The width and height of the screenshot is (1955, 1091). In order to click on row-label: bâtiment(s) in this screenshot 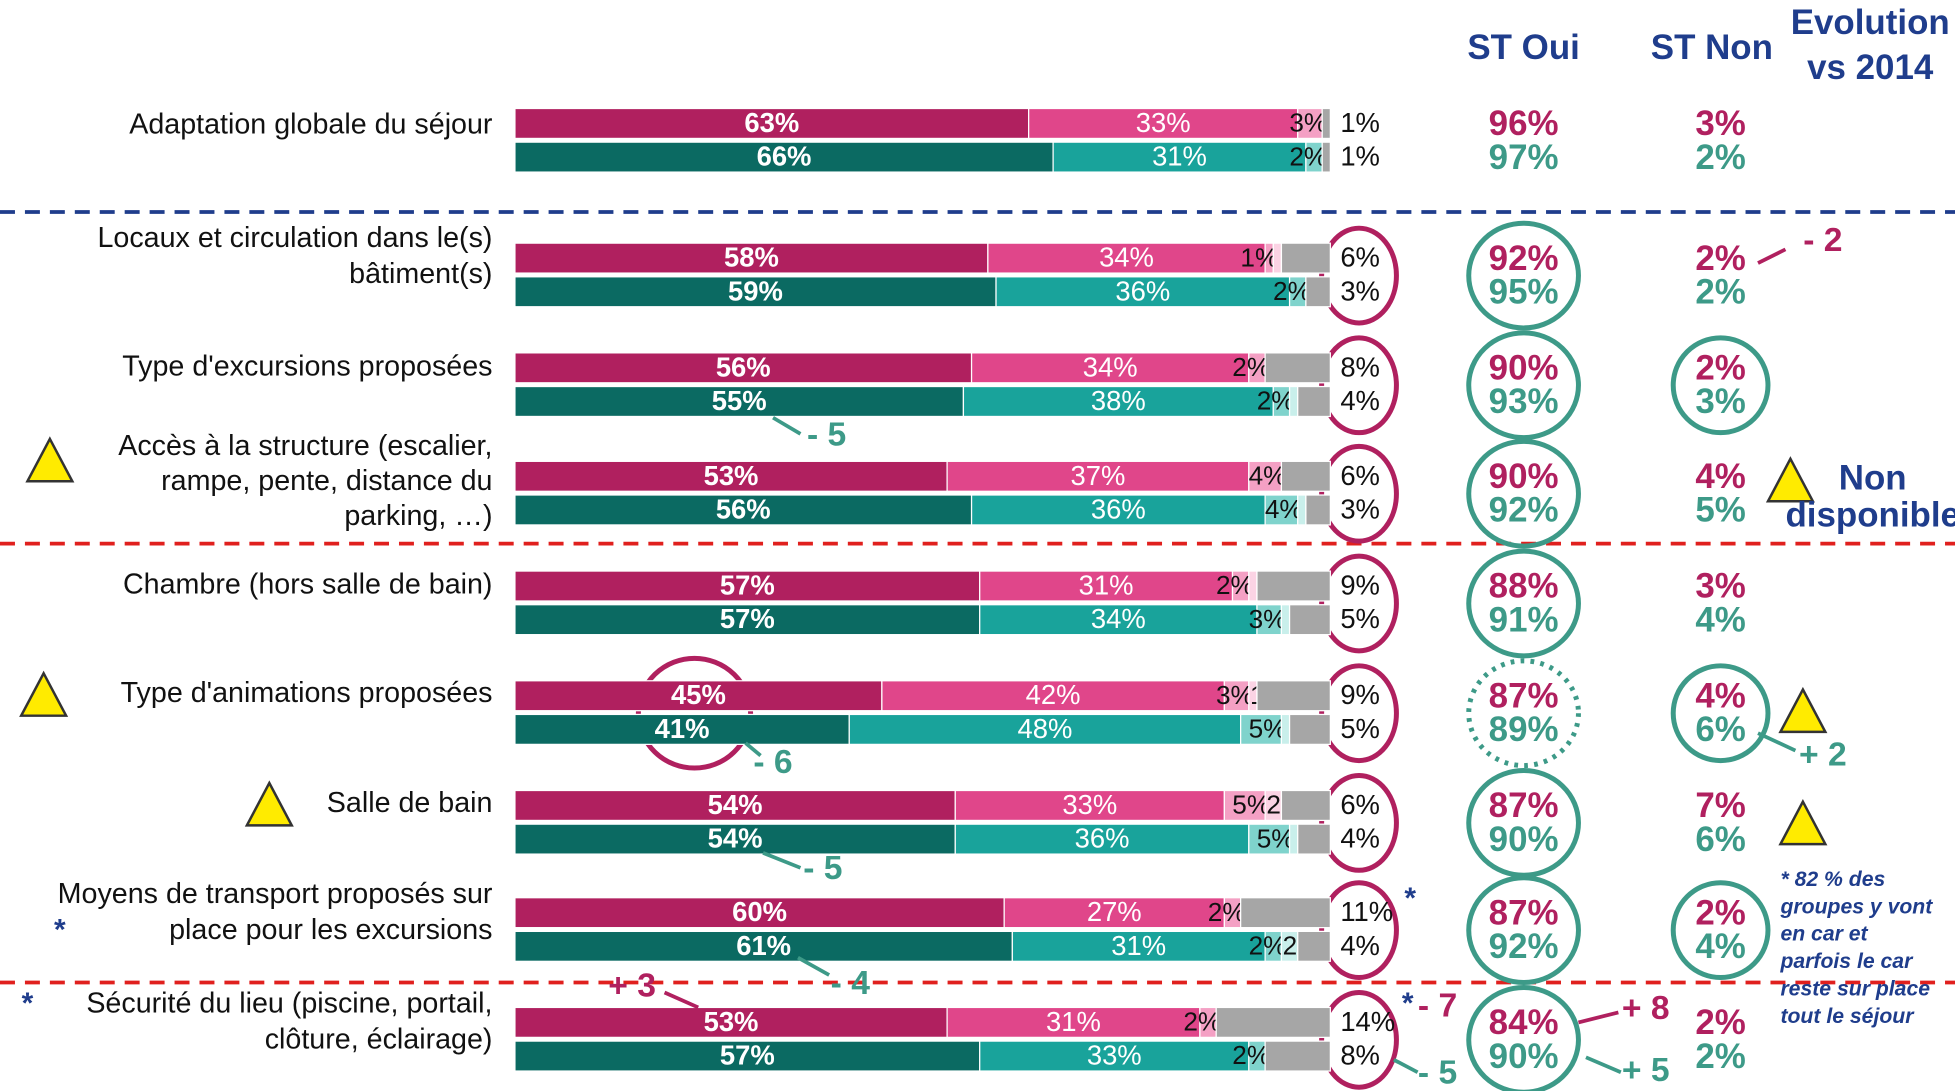, I will do `click(420, 274)`.